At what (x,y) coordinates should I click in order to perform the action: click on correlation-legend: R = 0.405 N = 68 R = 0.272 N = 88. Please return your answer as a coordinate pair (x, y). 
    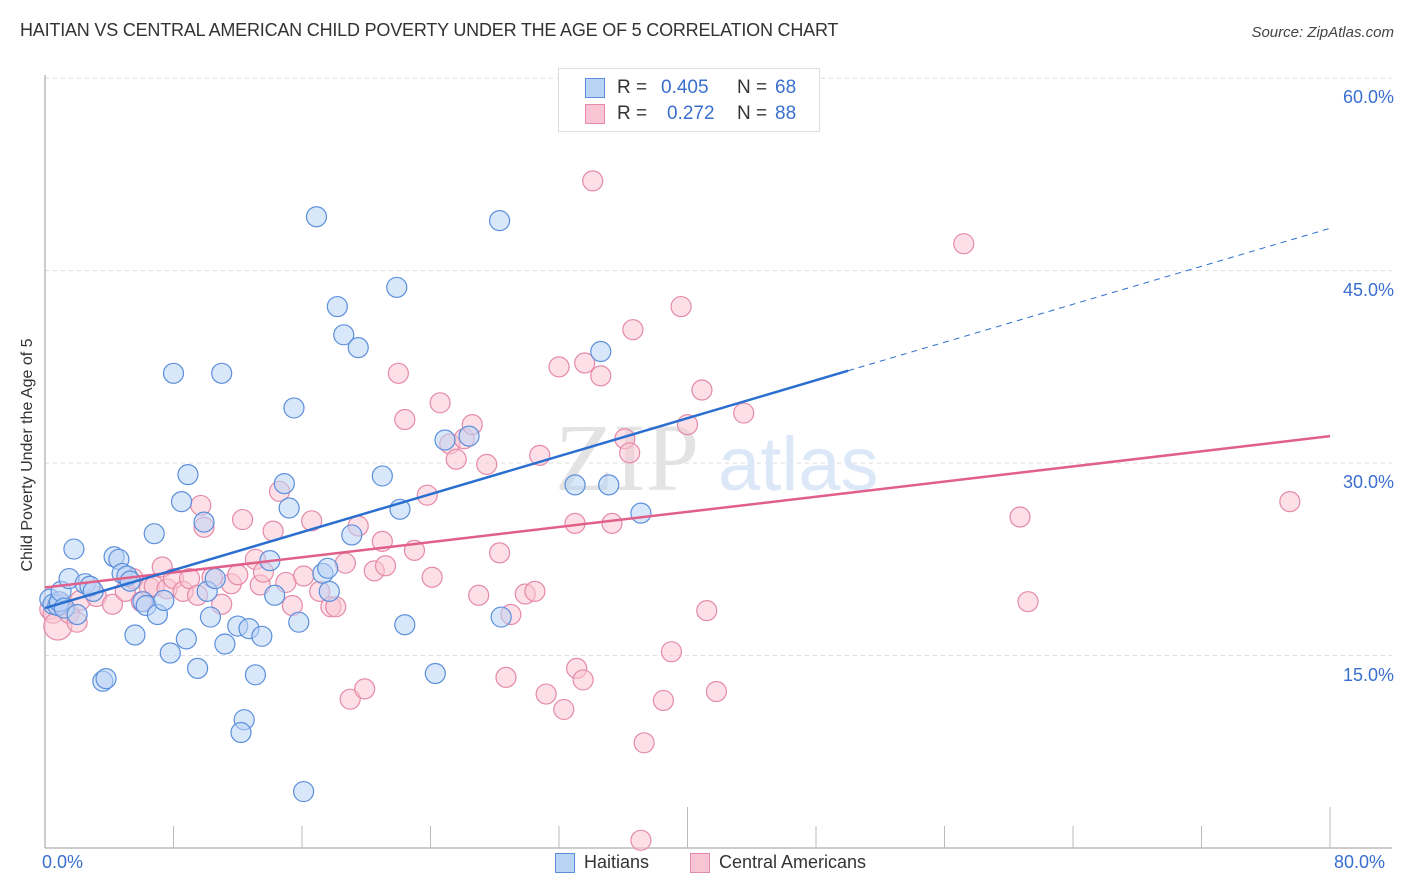
    Looking at the image, I should click on (689, 100).